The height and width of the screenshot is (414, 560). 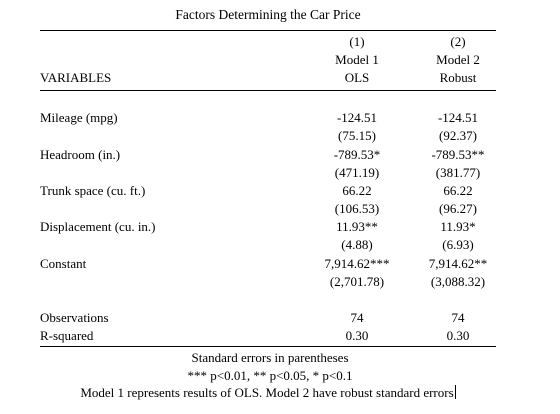 What do you see at coordinates (455, 392) in the screenshot?
I see `text-cursor` at bounding box center [455, 392].